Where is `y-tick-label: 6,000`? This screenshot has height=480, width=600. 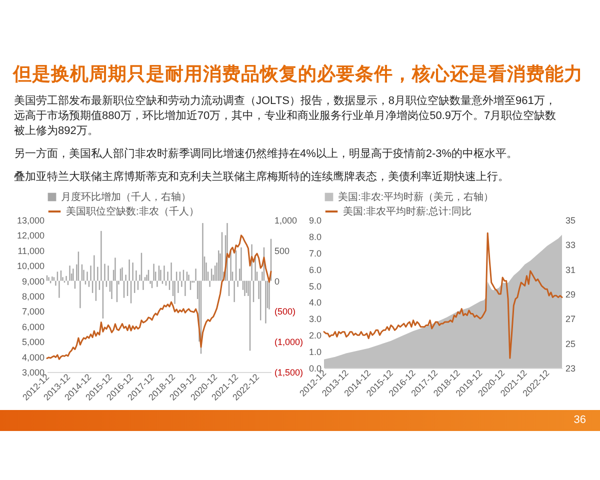 y-tick-label: 6,000 is located at coordinates (33, 327).